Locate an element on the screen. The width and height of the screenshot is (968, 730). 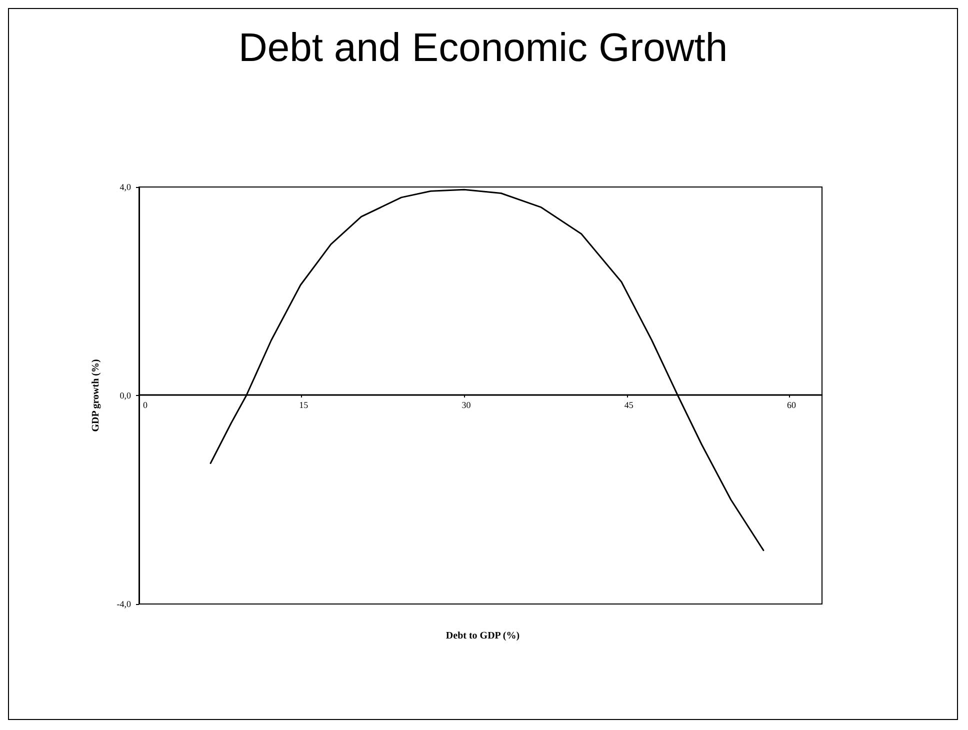
y-tick-label: -4,0 is located at coordinates (124, 604).